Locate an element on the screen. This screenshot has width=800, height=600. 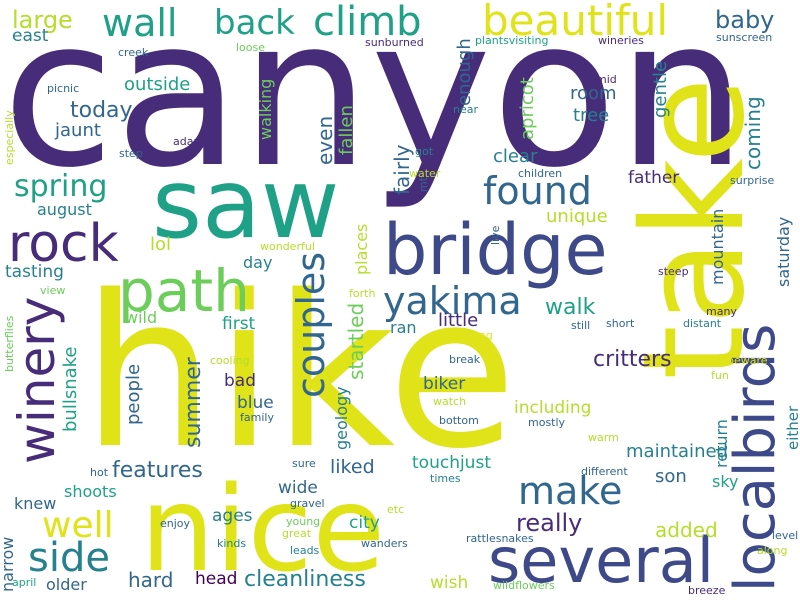
word: hard is located at coordinates (151, 580).